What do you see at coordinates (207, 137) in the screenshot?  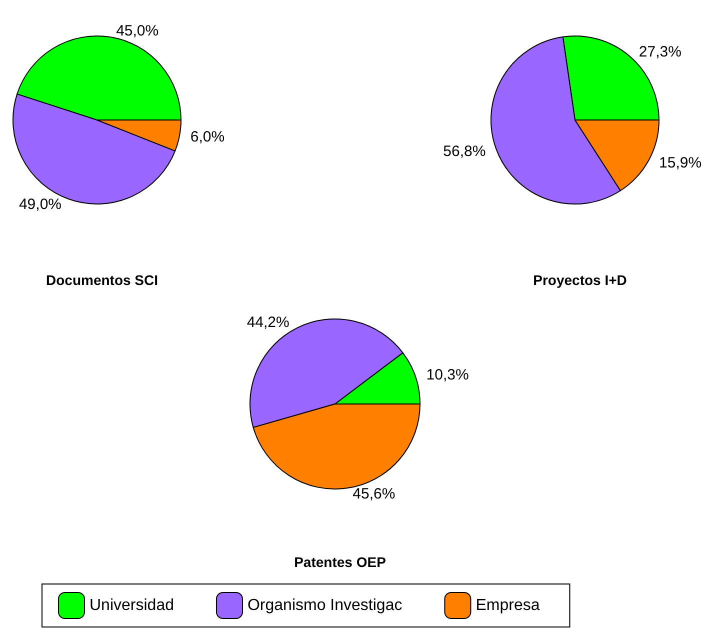 I see `data-label: 6,0%` at bounding box center [207, 137].